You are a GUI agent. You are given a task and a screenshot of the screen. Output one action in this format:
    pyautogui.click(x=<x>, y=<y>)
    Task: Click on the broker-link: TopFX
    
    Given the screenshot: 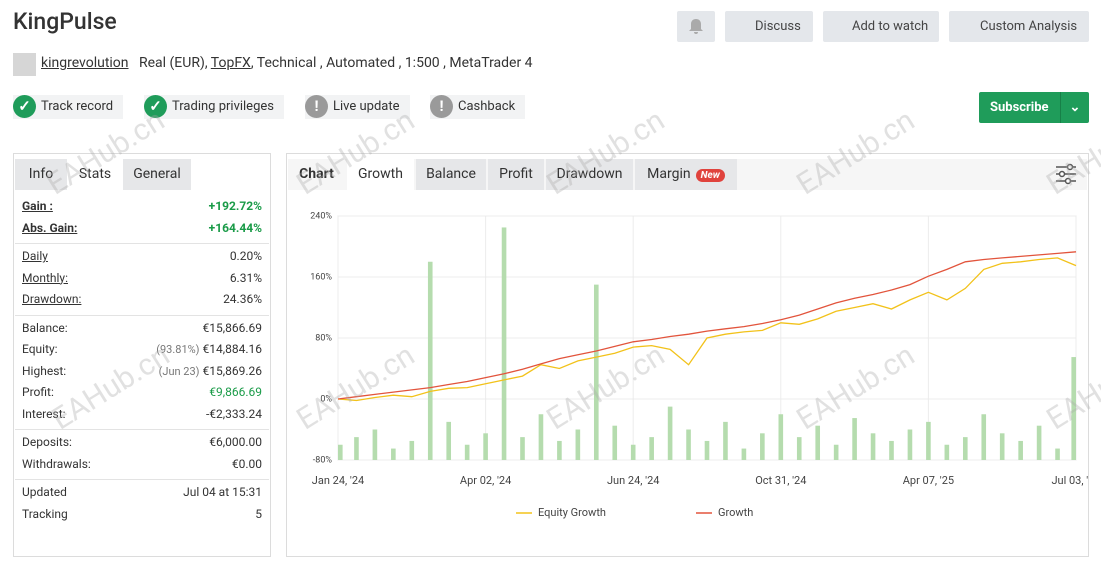 What is the action you would take?
    pyautogui.click(x=230, y=63)
    